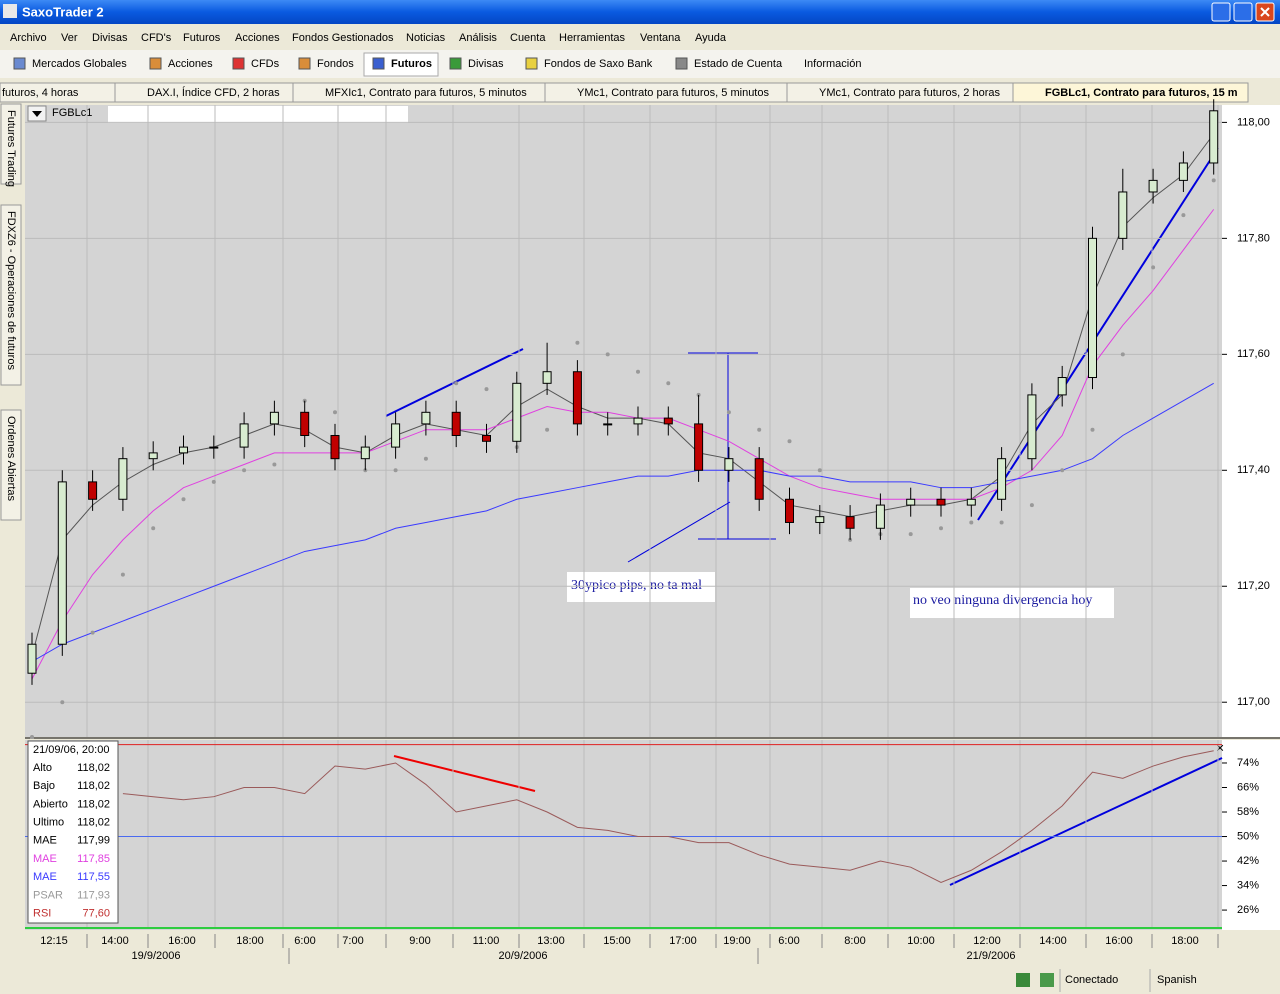 Image resolution: width=1280 pixels, height=994 pixels. What do you see at coordinates (202, 38) in the screenshot?
I see `menu-item: Futuros` at bounding box center [202, 38].